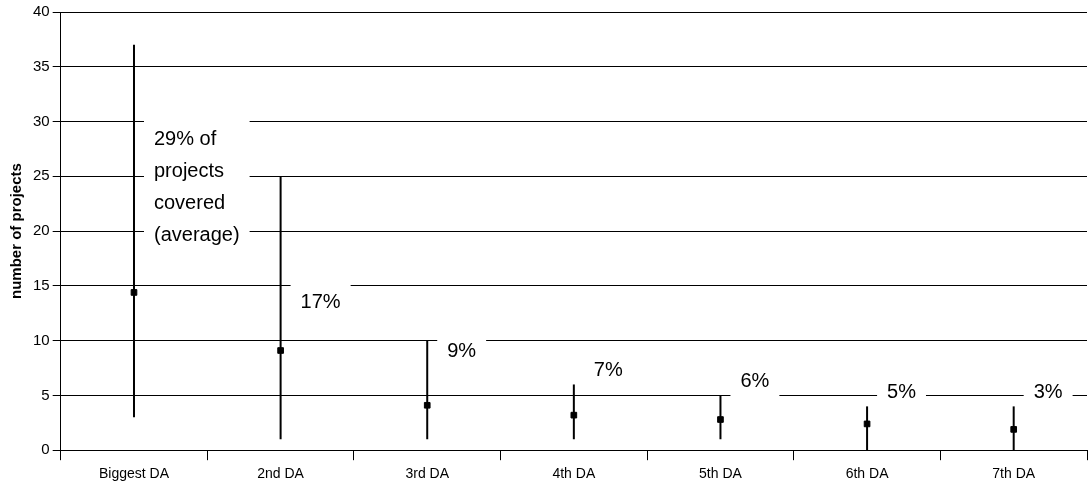 The width and height of the screenshot is (1092, 495). I want to click on y-tick-label: 10, so click(41, 339).